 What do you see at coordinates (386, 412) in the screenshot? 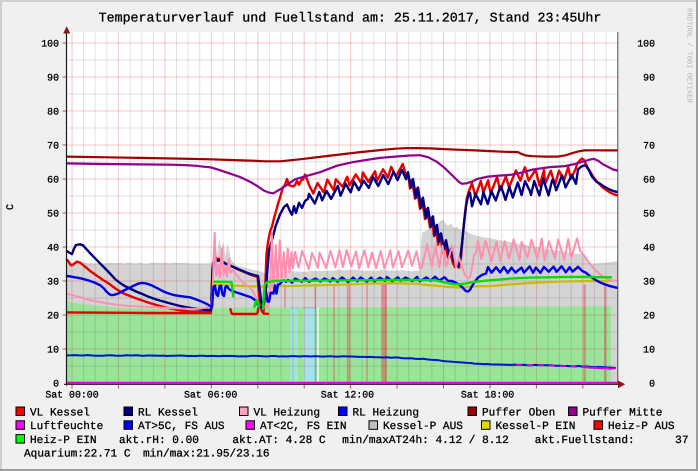
I see `svg-text: RL Heizung` at bounding box center [386, 412].